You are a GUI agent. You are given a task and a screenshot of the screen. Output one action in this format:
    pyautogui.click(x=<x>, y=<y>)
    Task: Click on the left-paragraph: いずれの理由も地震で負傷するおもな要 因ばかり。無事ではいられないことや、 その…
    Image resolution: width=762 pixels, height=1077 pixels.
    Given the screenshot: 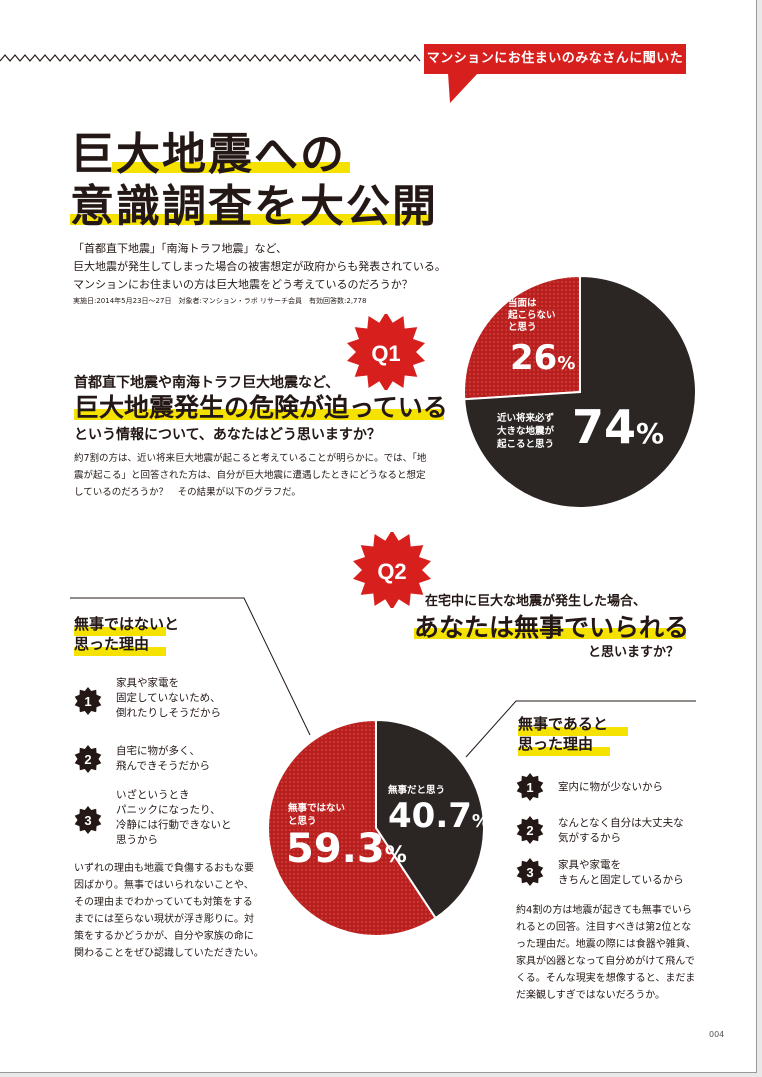 What is the action you would take?
    pyautogui.click(x=169, y=911)
    